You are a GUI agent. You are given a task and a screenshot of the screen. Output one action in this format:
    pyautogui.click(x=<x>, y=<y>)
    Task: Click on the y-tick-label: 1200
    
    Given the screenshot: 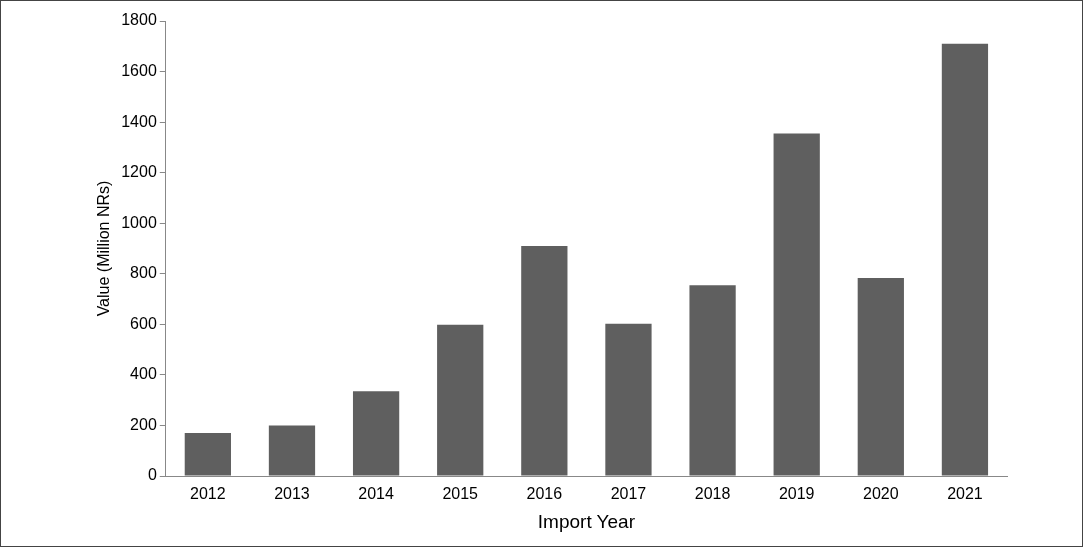 What is the action you would take?
    pyautogui.click(x=139, y=172)
    